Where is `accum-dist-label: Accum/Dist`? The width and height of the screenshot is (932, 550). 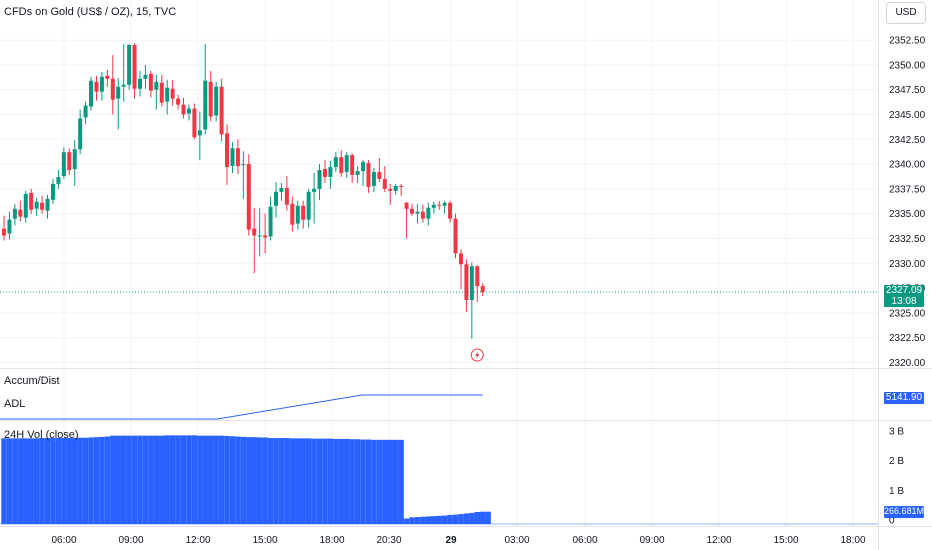 accum-dist-label: Accum/Dist is located at coordinates (32, 381).